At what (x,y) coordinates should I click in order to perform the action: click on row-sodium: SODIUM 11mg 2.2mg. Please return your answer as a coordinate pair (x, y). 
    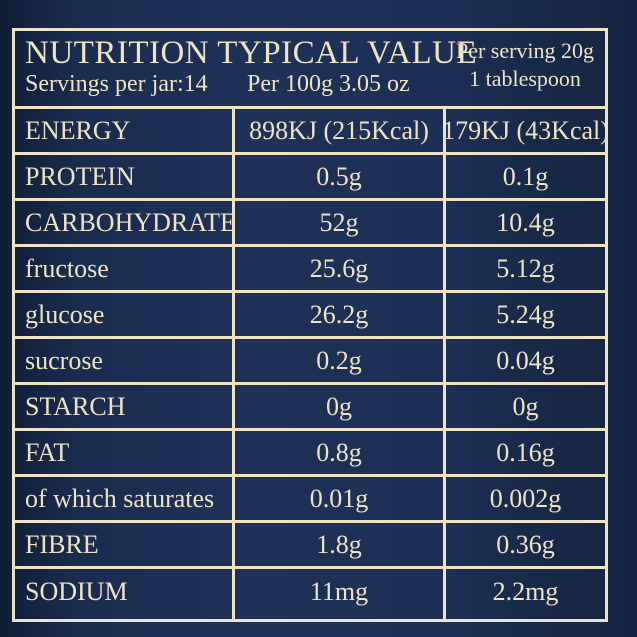
    Looking at the image, I should click on (310, 592).